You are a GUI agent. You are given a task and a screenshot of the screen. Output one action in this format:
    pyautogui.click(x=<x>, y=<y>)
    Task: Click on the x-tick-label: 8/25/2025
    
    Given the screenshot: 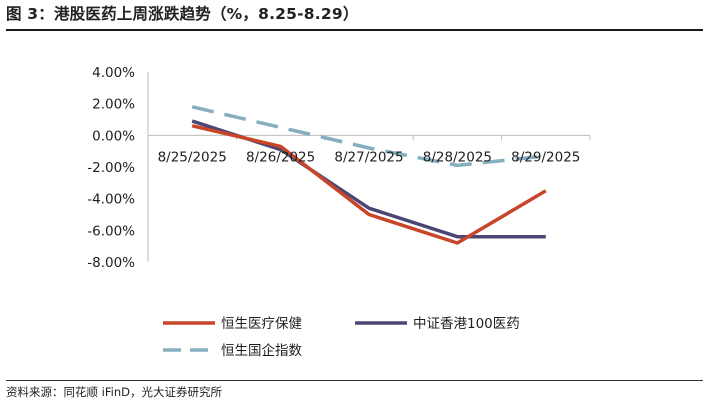 What is the action you would take?
    pyautogui.click(x=192, y=157)
    